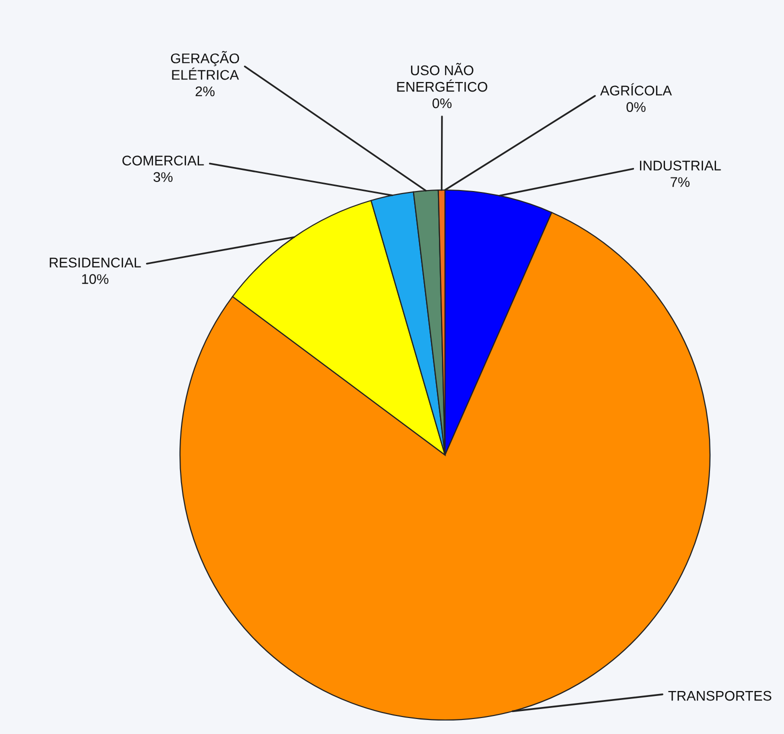 The width and height of the screenshot is (784, 734). I want to click on data-label: 0%, so click(442, 103).